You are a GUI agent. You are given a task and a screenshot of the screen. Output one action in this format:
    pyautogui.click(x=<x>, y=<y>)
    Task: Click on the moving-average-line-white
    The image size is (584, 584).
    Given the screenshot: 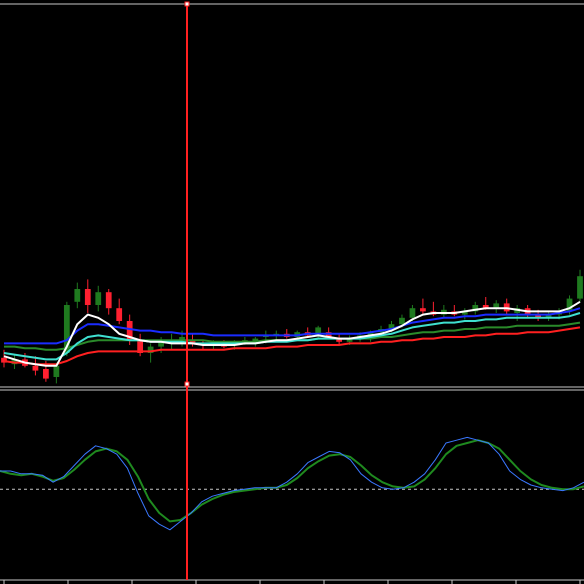 What is the action you would take?
    pyautogui.click(x=292, y=333)
    